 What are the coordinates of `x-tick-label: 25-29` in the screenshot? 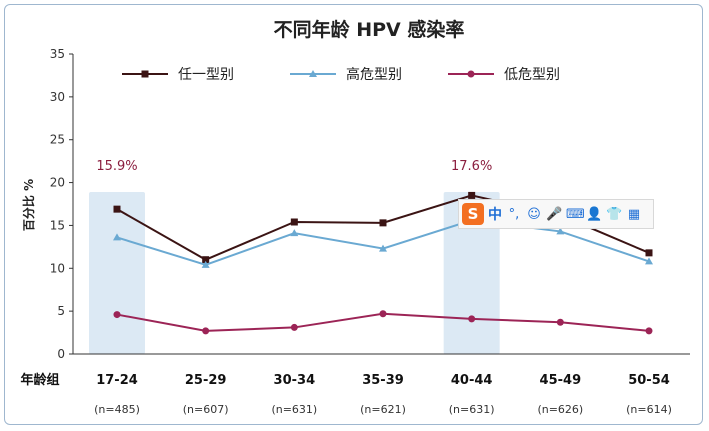 It's located at (206, 380).